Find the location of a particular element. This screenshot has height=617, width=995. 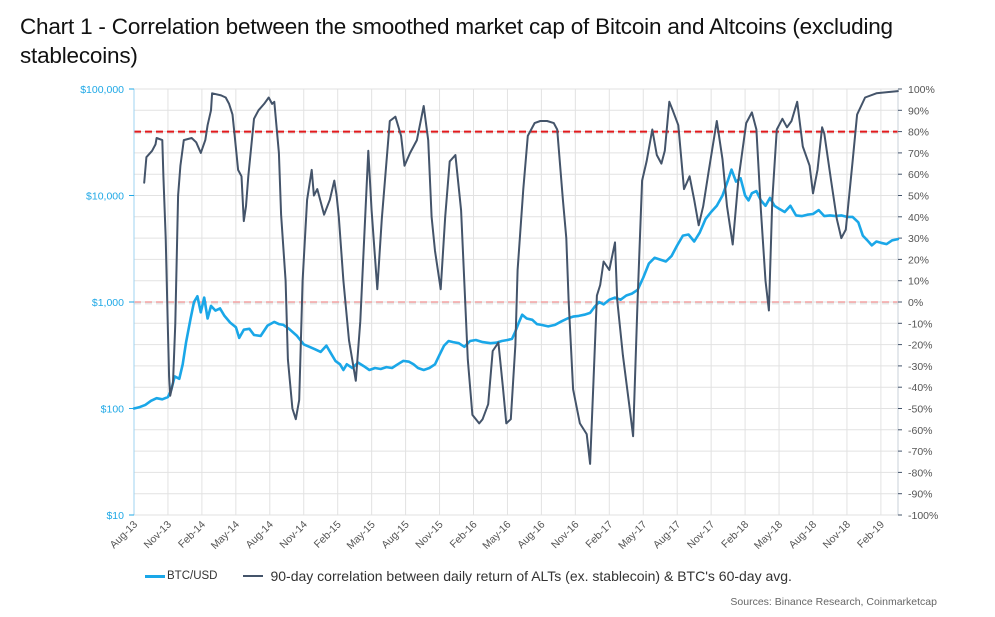

right-tick-label: 80% is located at coordinates (918, 133).